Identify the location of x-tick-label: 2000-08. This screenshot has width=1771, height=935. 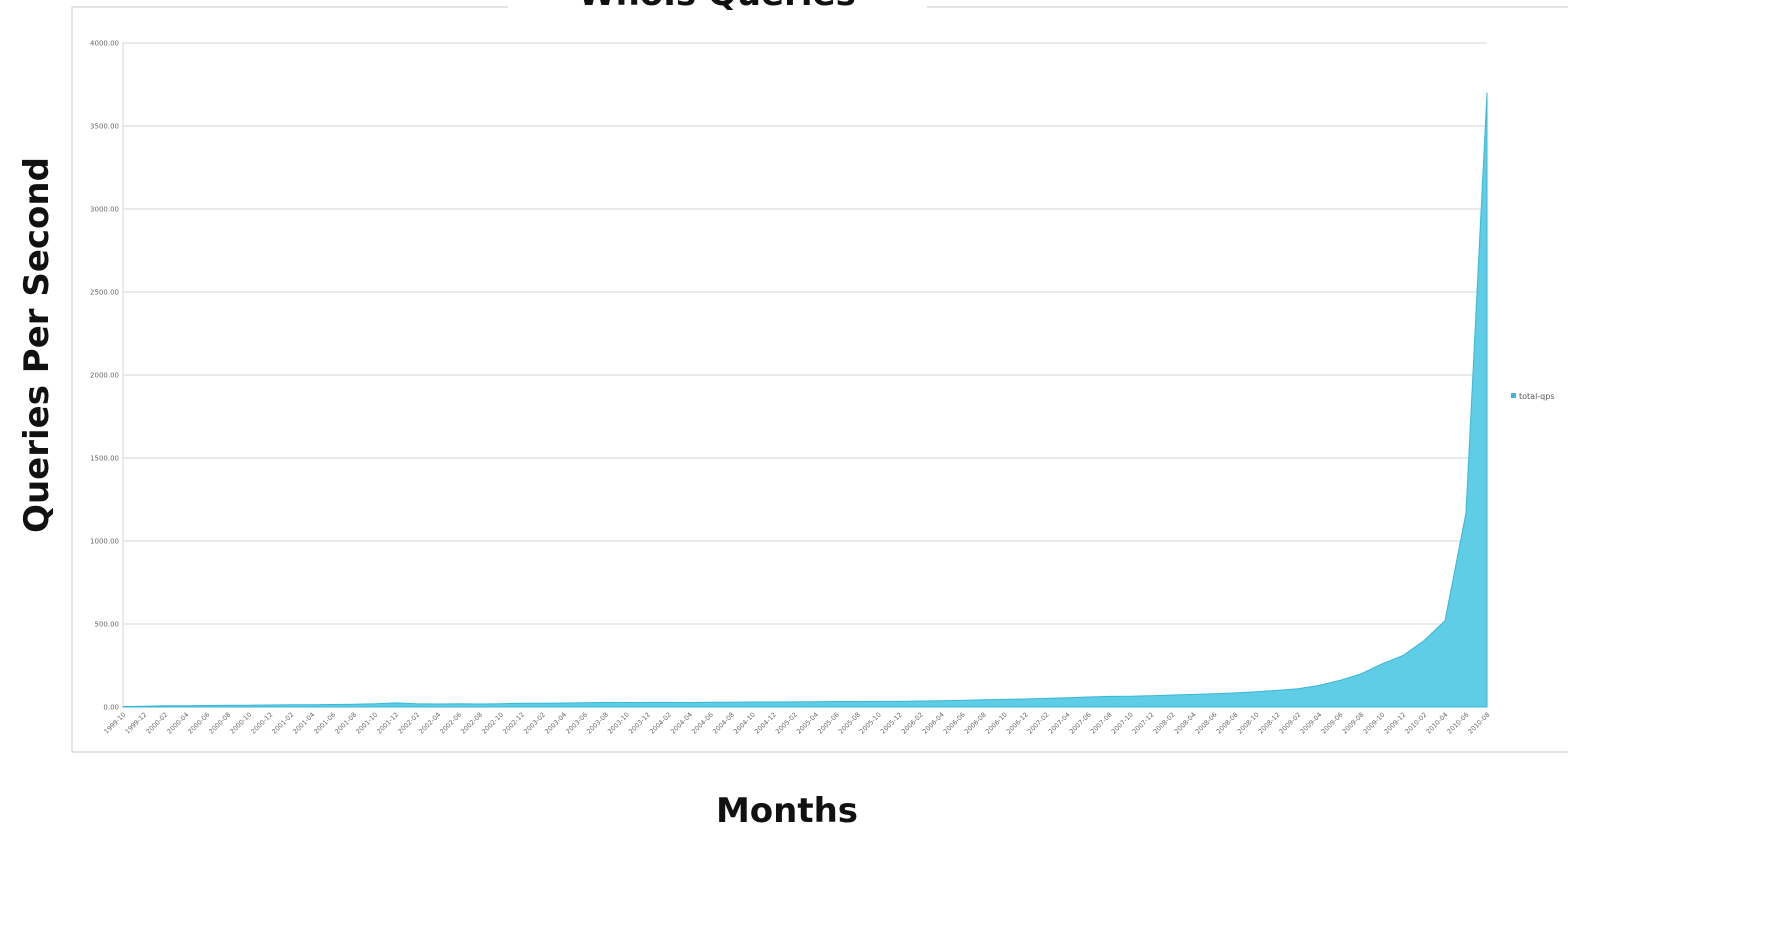
(219, 723).